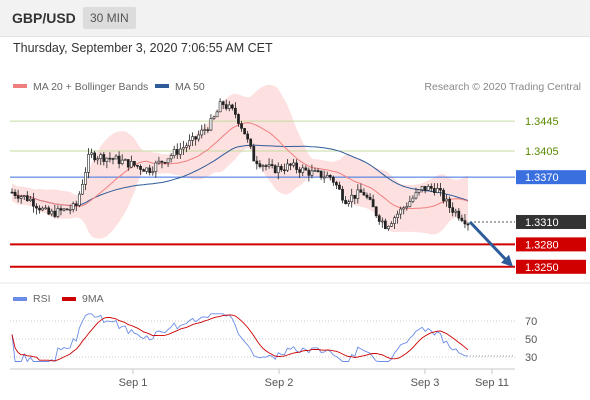 This screenshot has height=400, width=590. What do you see at coordinates (488, 240) in the screenshot?
I see `forecast-arrow-shaft` at bounding box center [488, 240].